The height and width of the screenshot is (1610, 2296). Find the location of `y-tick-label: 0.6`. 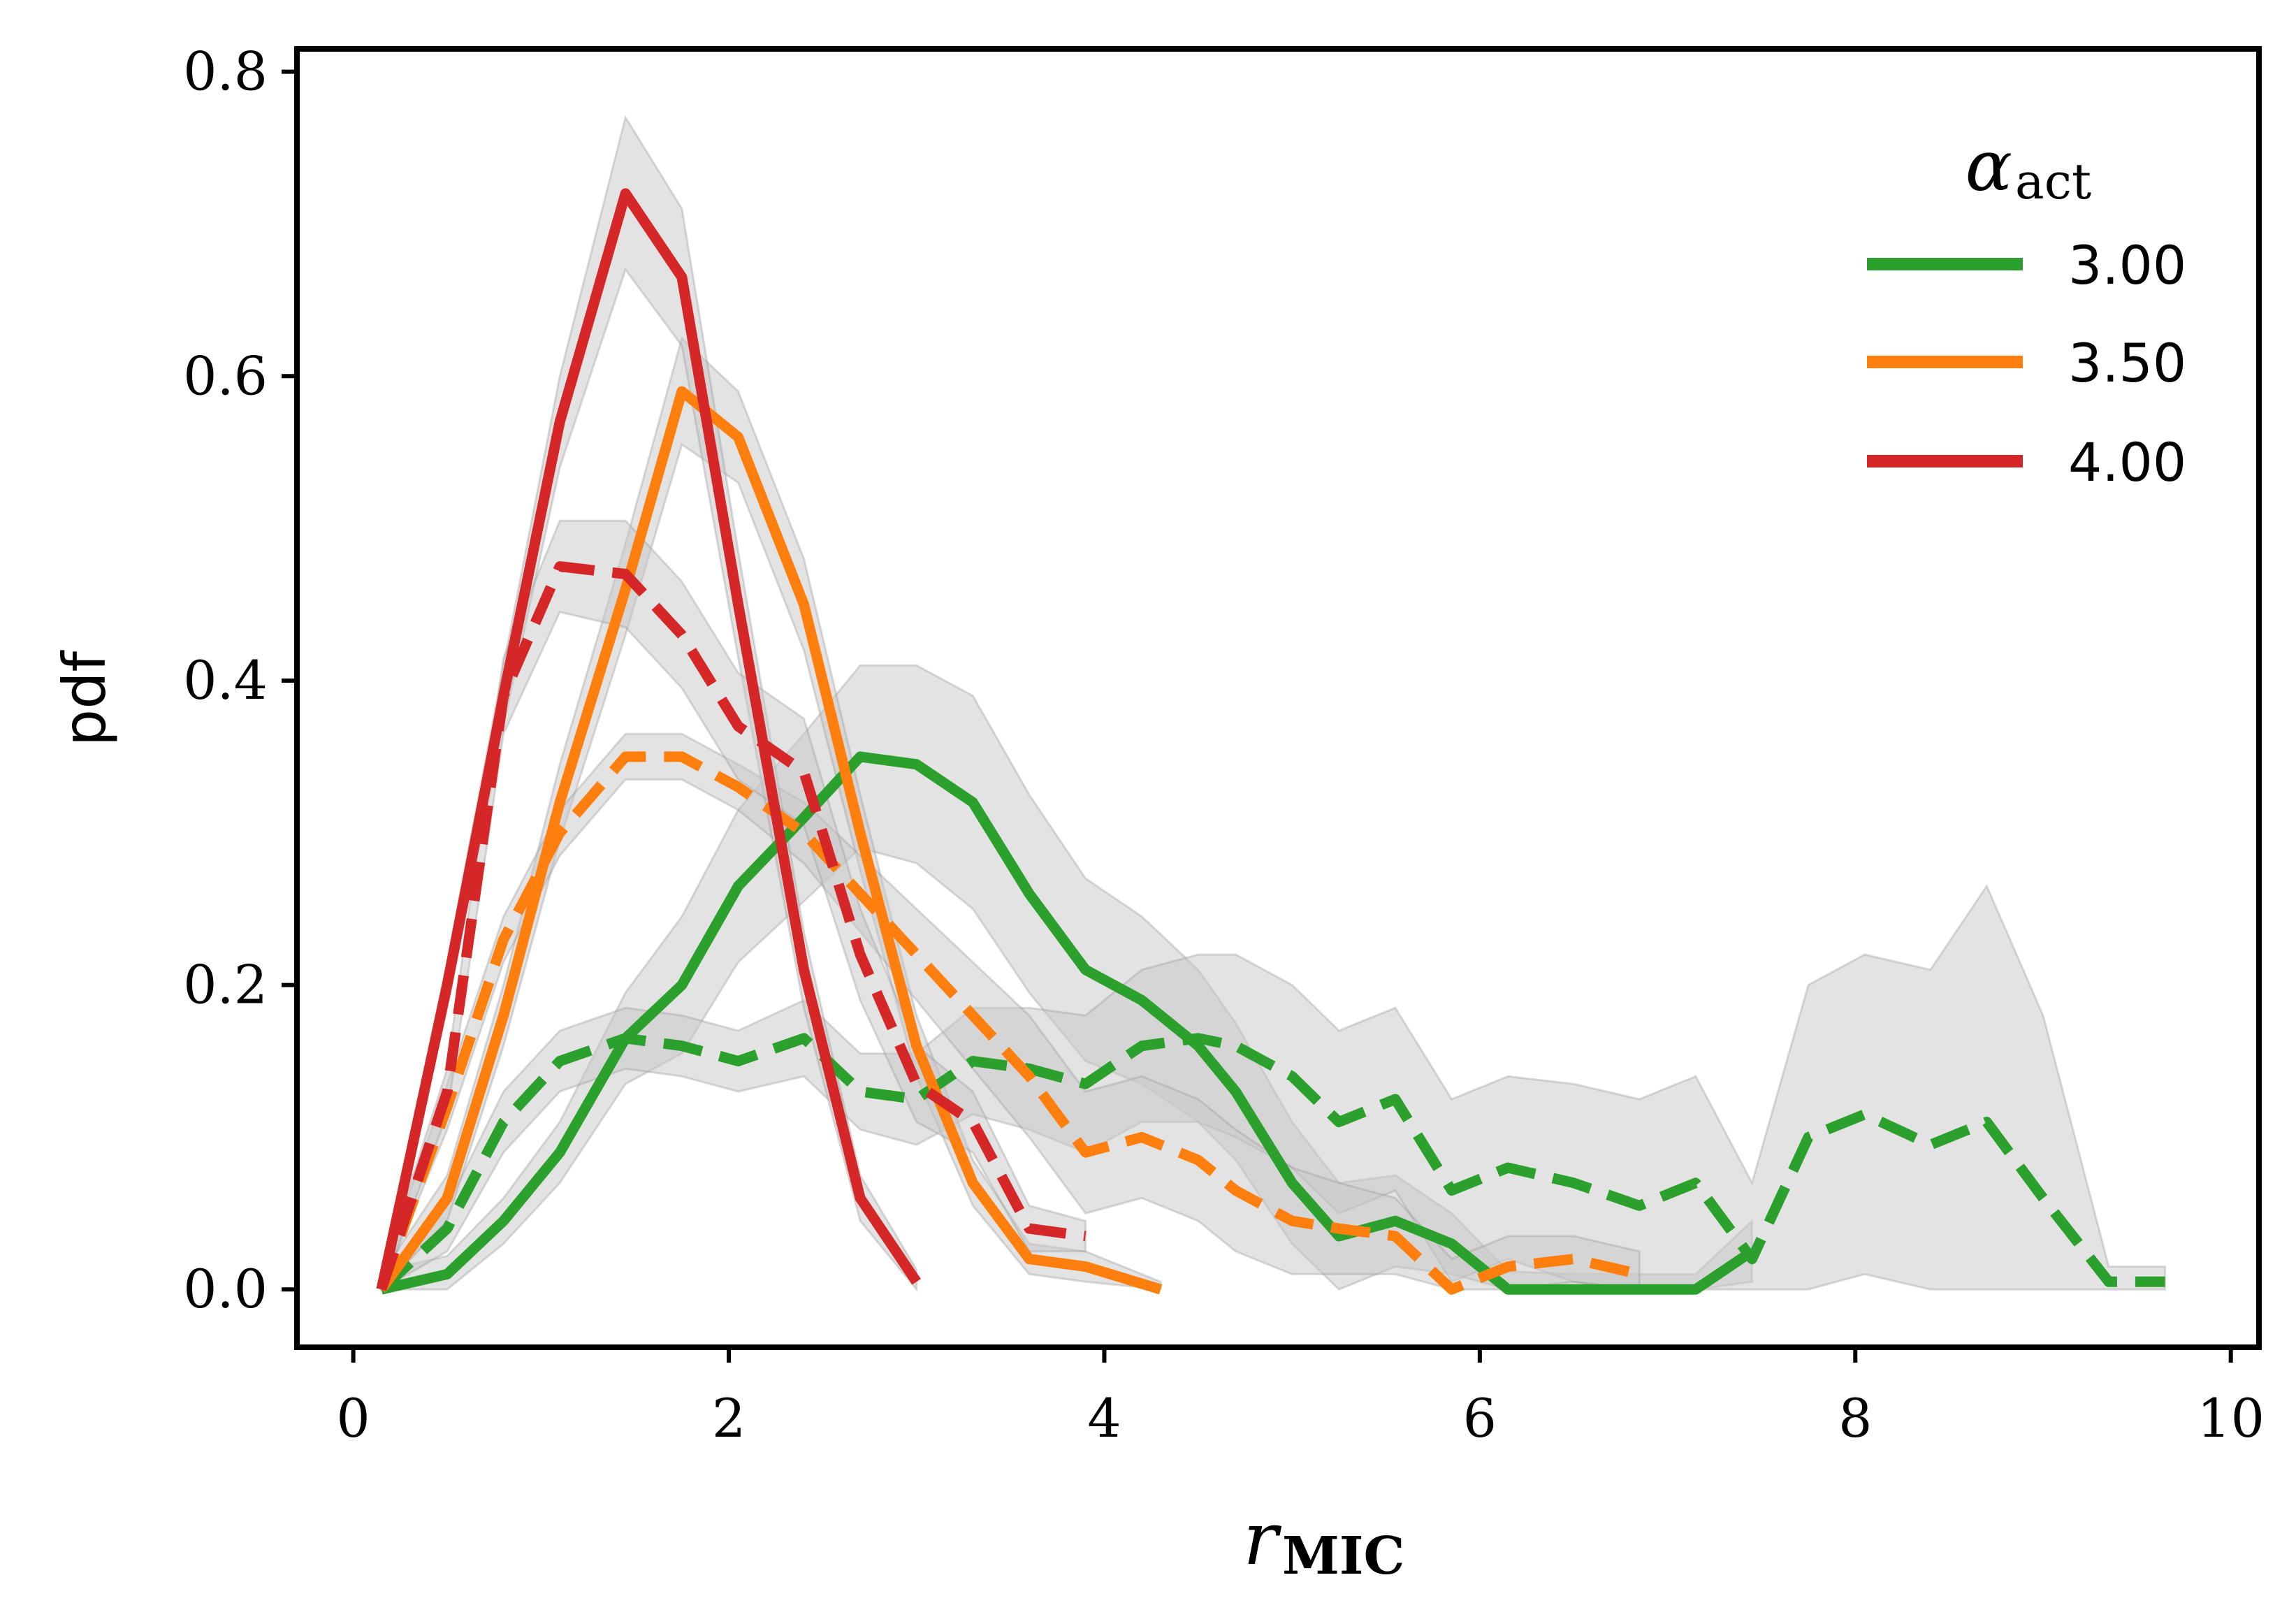

y-tick-label: 0.6 is located at coordinates (226, 376).